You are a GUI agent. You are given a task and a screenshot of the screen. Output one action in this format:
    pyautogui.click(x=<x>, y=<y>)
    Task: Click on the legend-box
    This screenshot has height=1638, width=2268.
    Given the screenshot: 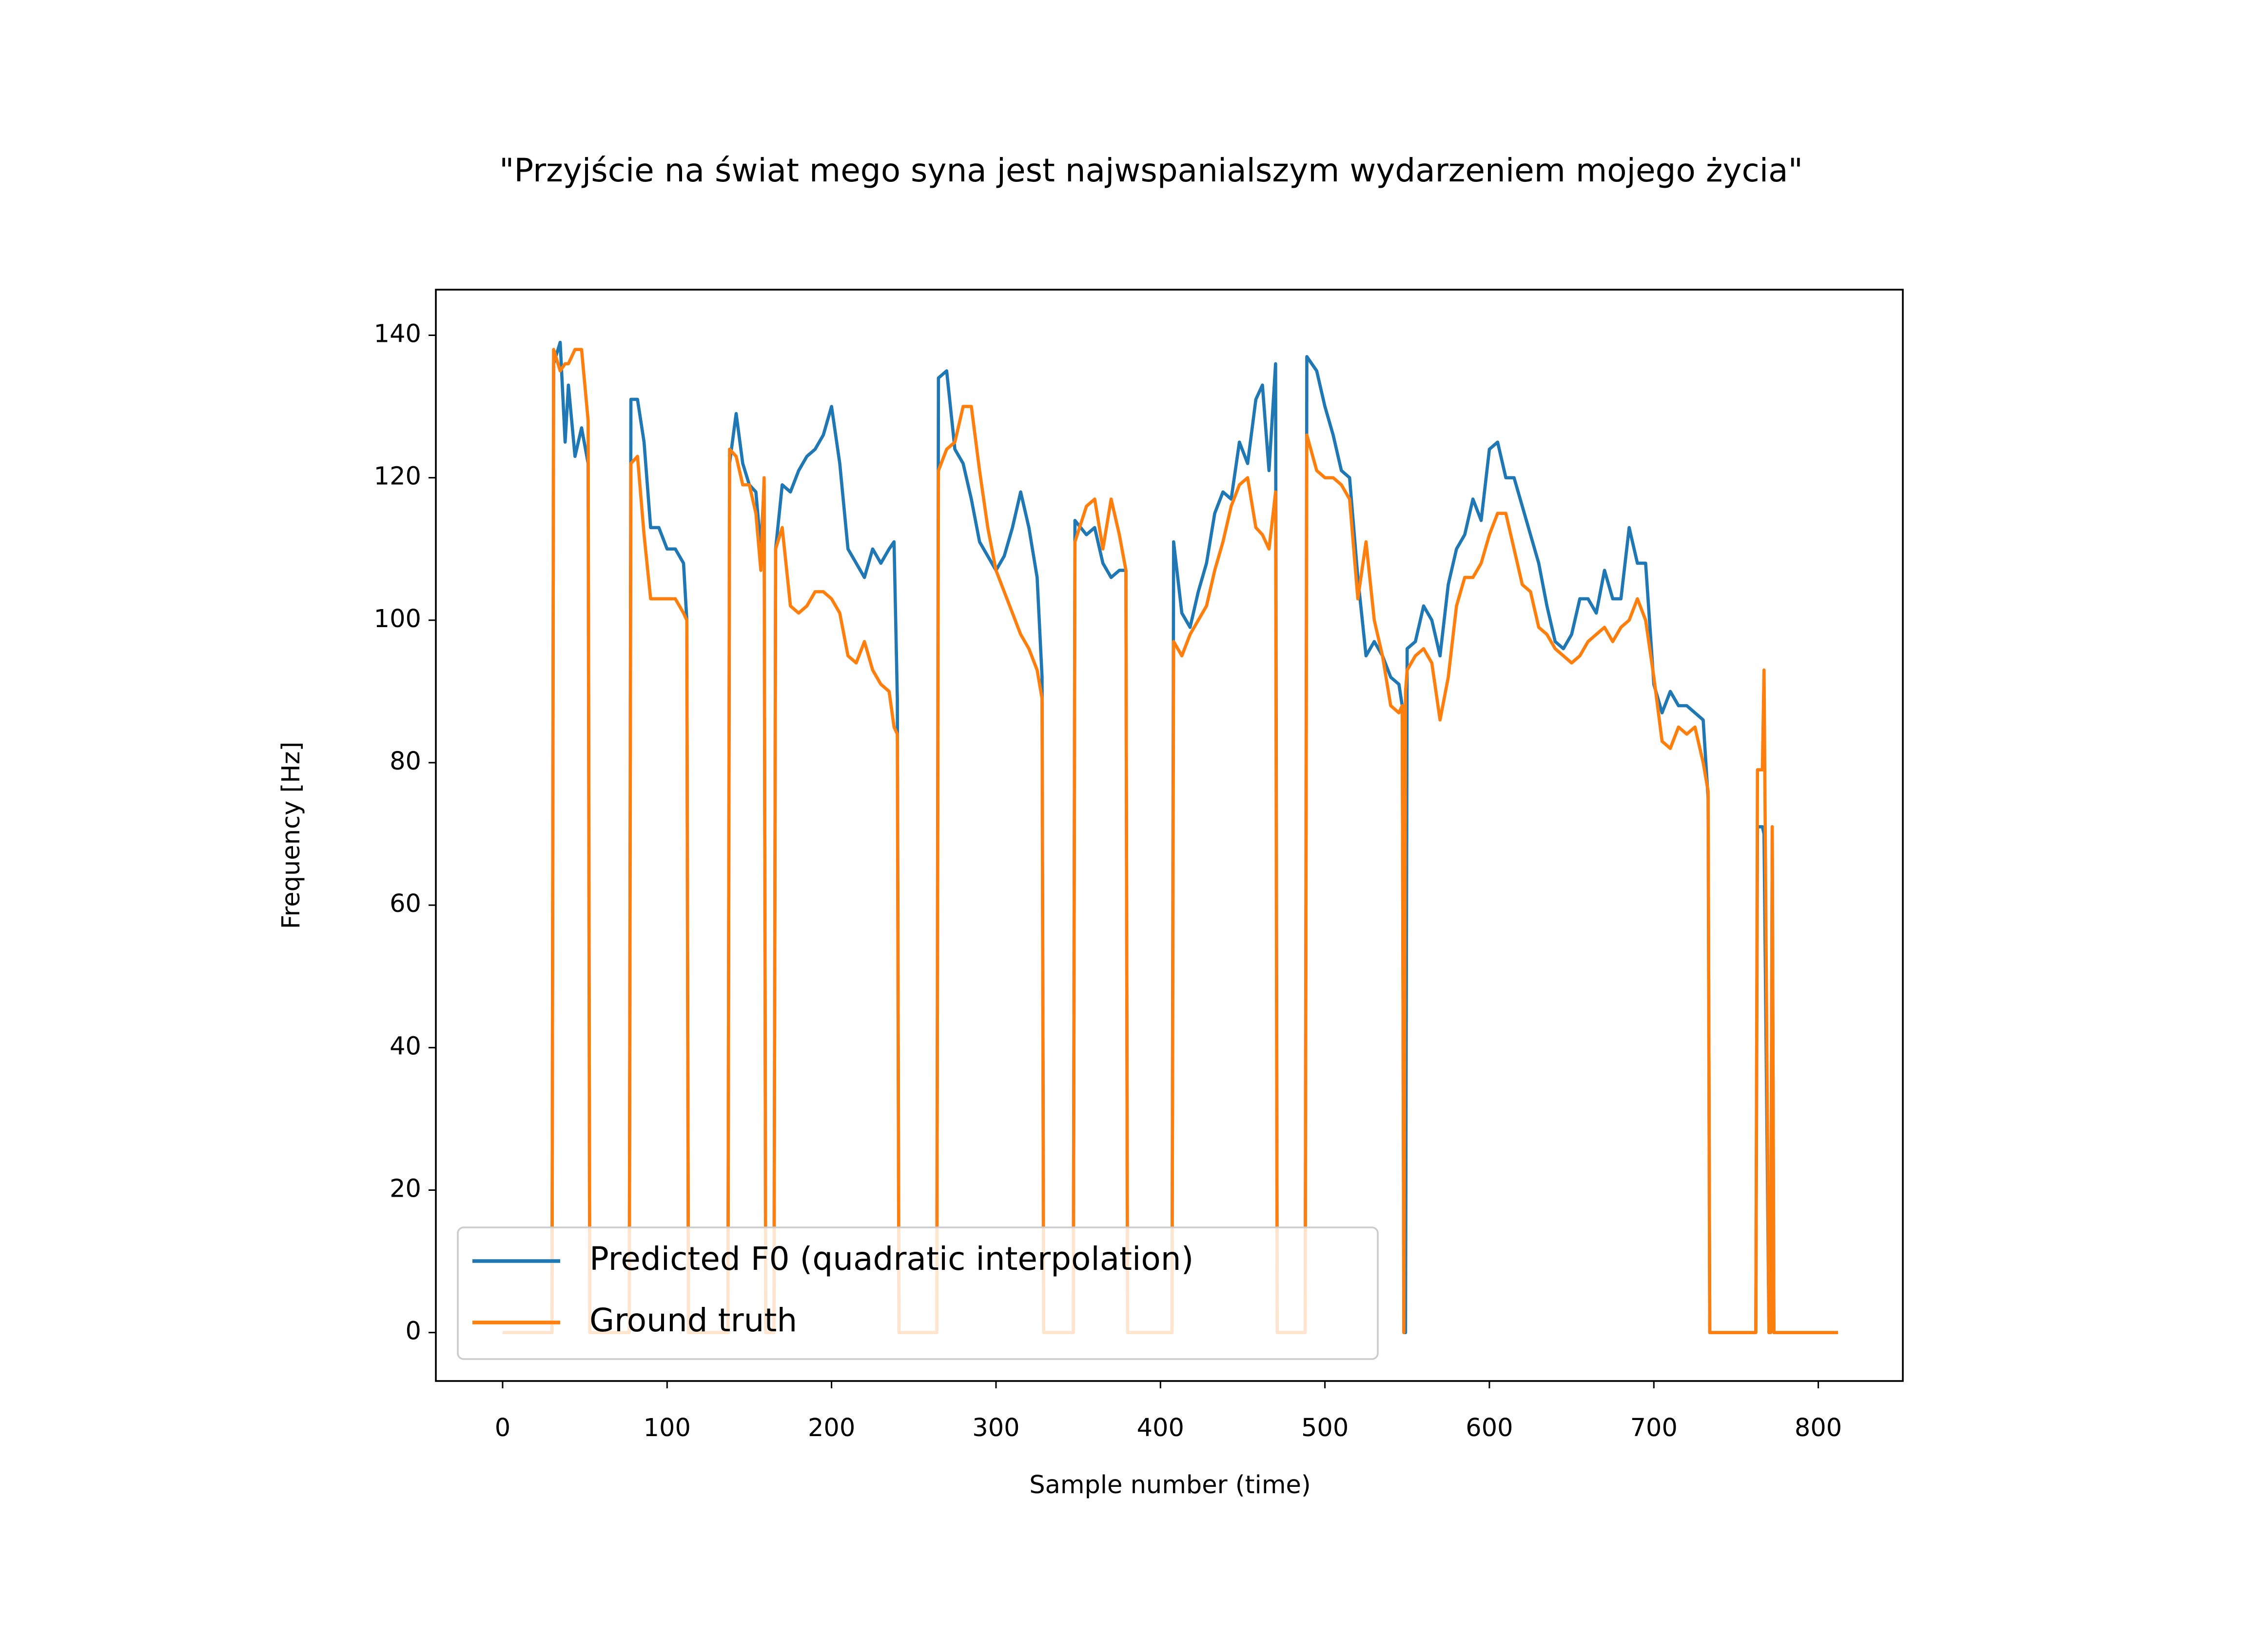 What is the action you would take?
    pyautogui.click(x=918, y=1293)
    